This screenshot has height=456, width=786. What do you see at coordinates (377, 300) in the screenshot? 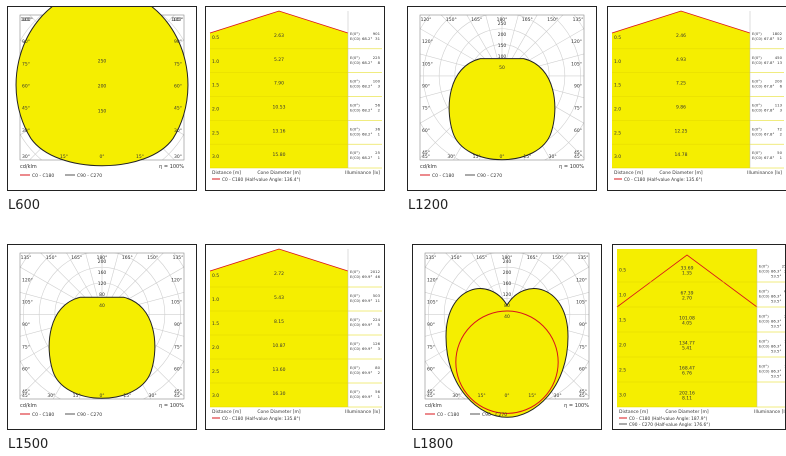
I see `row-lux-2: 11` at bounding box center [377, 300].